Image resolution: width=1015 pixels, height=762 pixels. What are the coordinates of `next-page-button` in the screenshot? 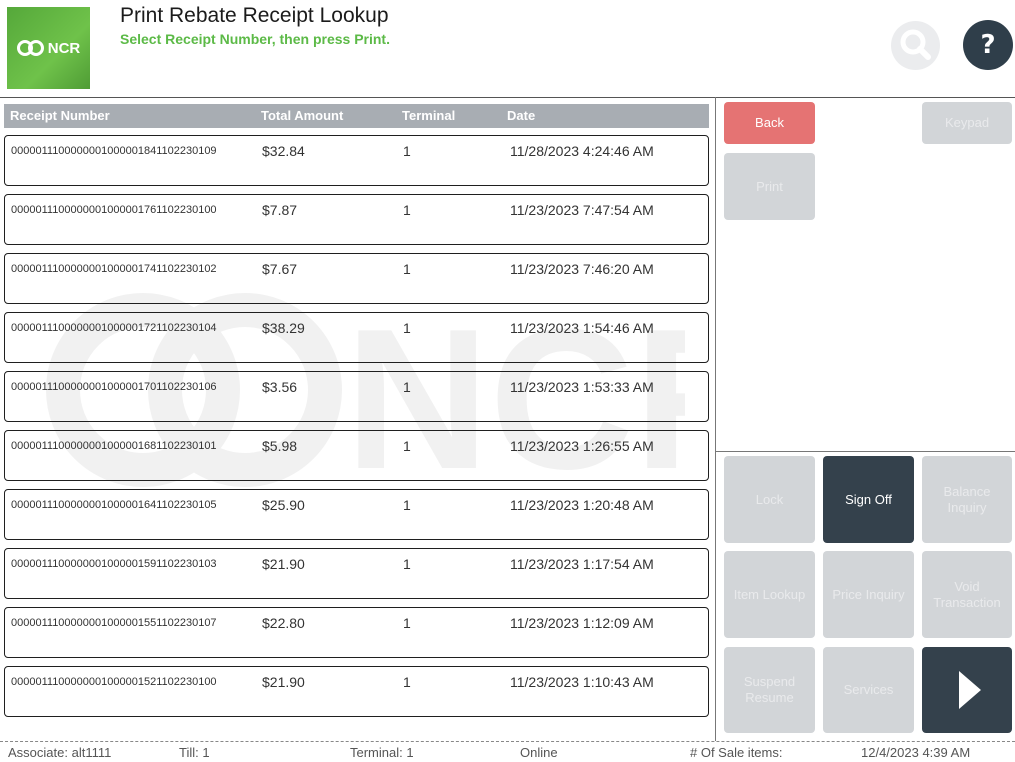 It's located at (967, 690).